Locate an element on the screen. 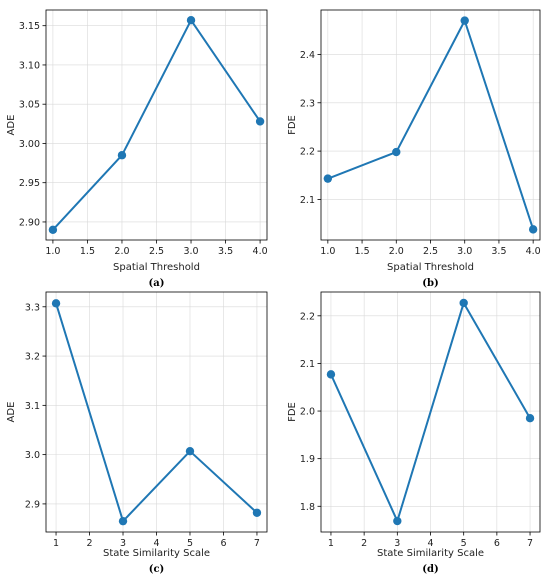 The height and width of the screenshot is (576, 550). y-tick-label: 3.00 is located at coordinates (29, 144).